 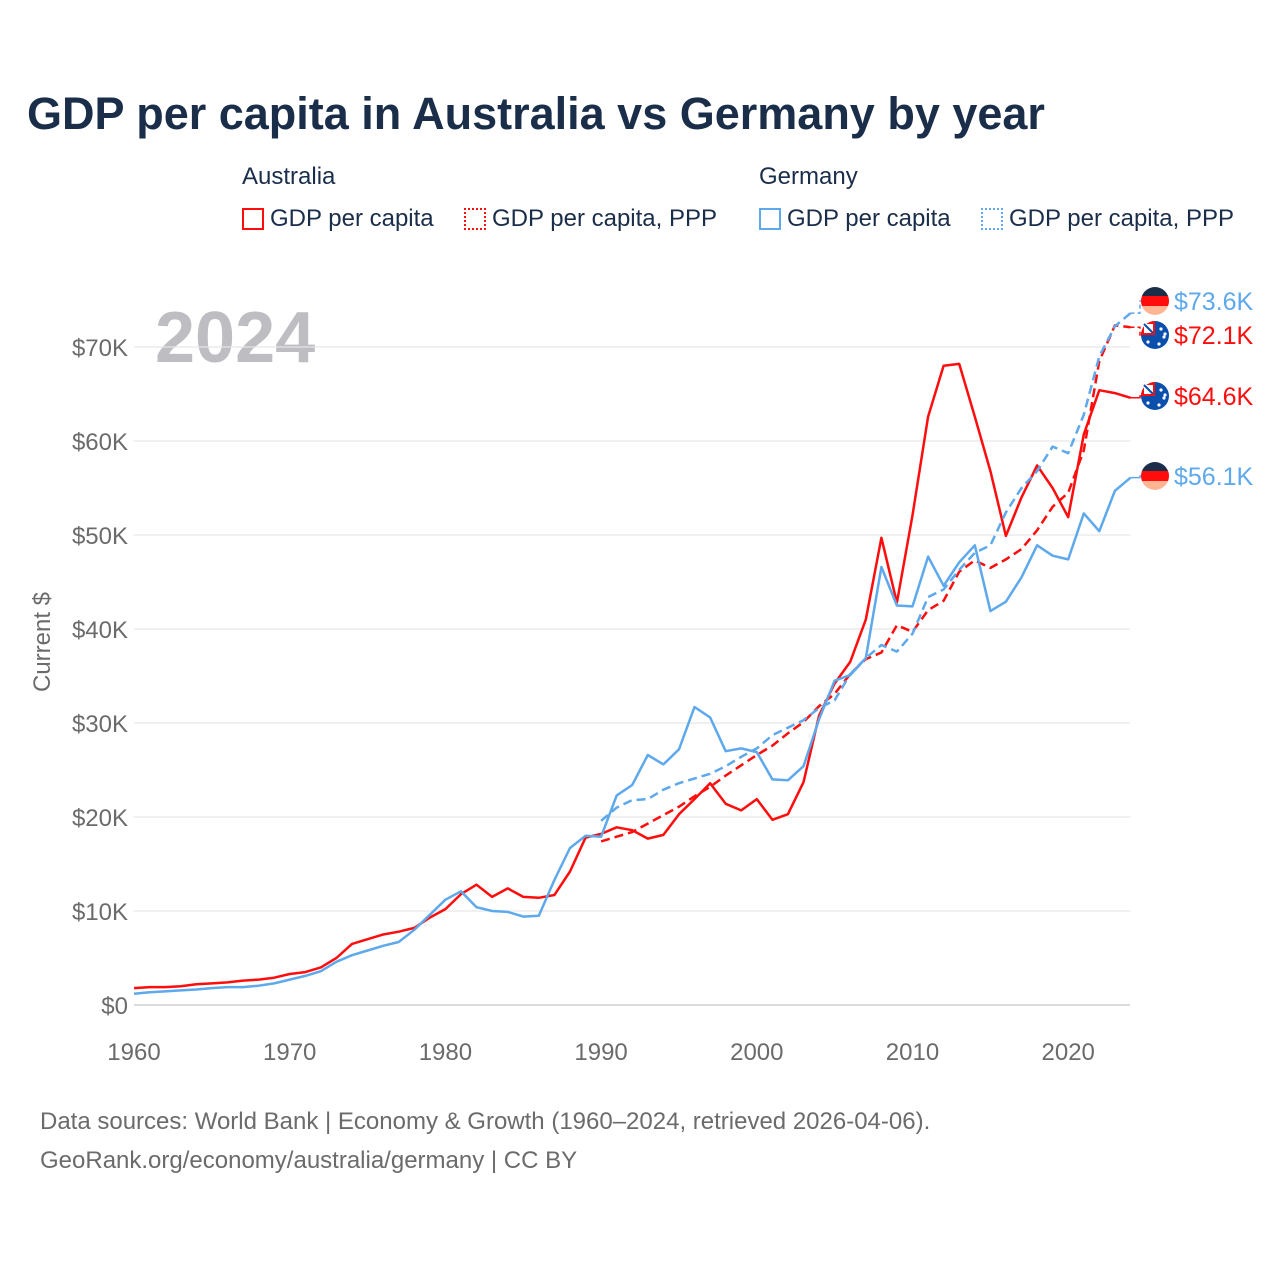 What do you see at coordinates (100, 442) in the screenshot?
I see `y-tick-label: $60K` at bounding box center [100, 442].